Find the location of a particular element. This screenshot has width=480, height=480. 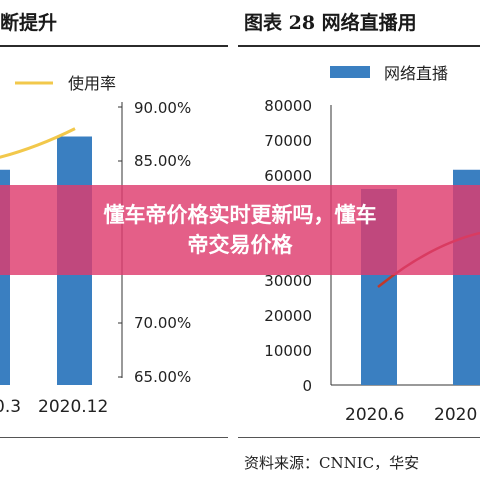

right-title-rule is located at coordinates (359, 46).